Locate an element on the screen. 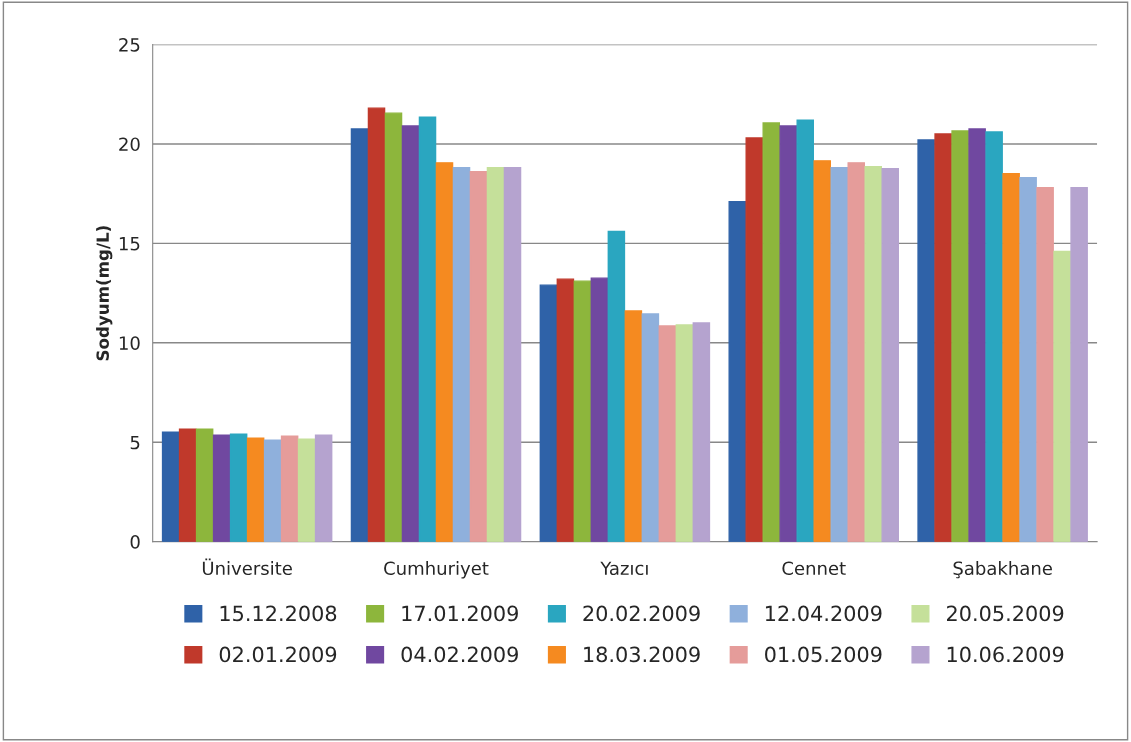  x-tick-label: Şabakhane is located at coordinates (1002, 570).